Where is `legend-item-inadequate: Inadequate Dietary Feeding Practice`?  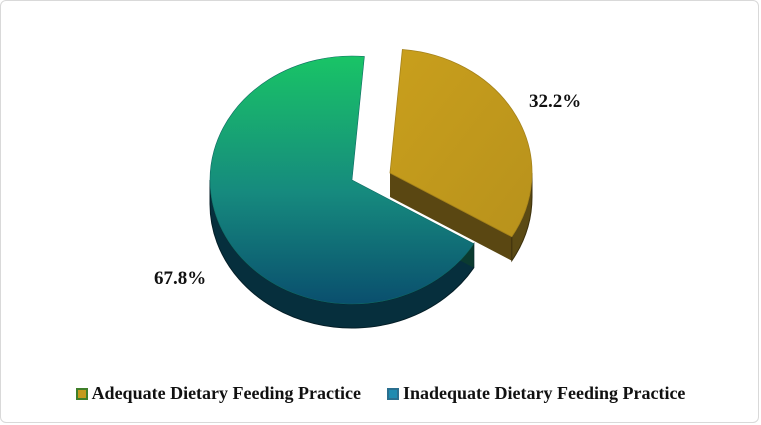
legend-item-inadequate: Inadequate Dietary Feeding Practice is located at coordinates (536, 393).